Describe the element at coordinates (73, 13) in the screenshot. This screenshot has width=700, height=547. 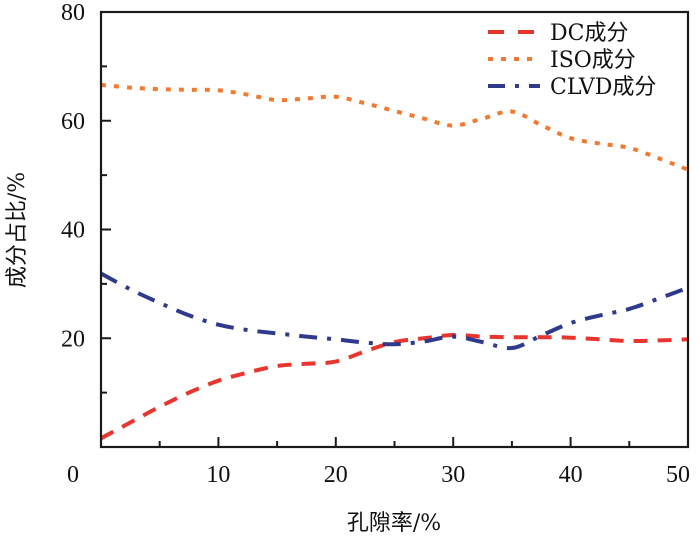
I see `y-tick-label: 80` at that location.